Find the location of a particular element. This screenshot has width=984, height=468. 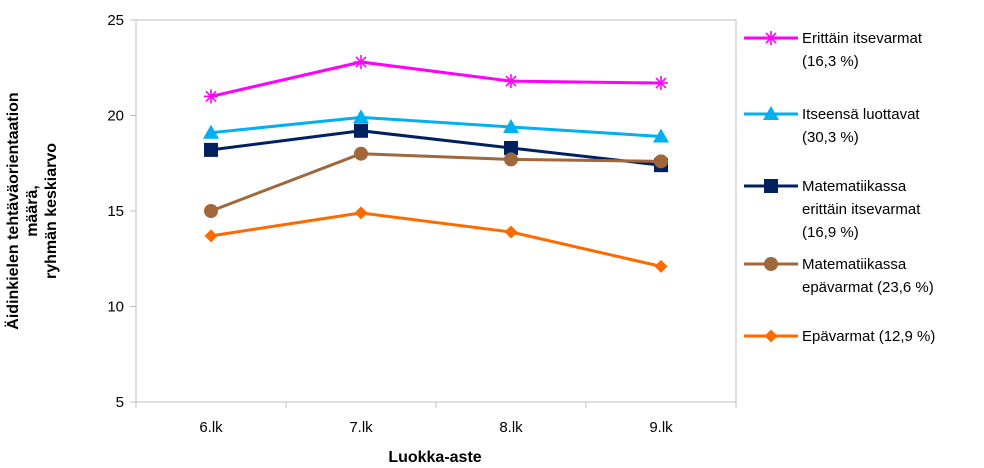

legend-item: Erittäin itsevarmat (16,3 %) is located at coordinates (833, 50).